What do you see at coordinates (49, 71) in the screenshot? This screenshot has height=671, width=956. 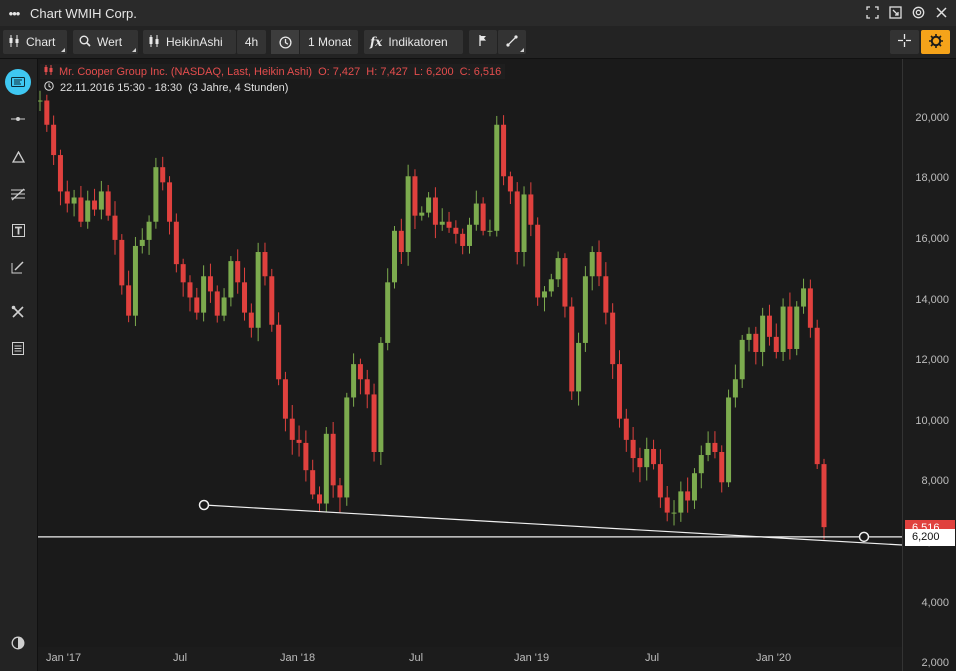 I see `bars-icon` at bounding box center [49, 71].